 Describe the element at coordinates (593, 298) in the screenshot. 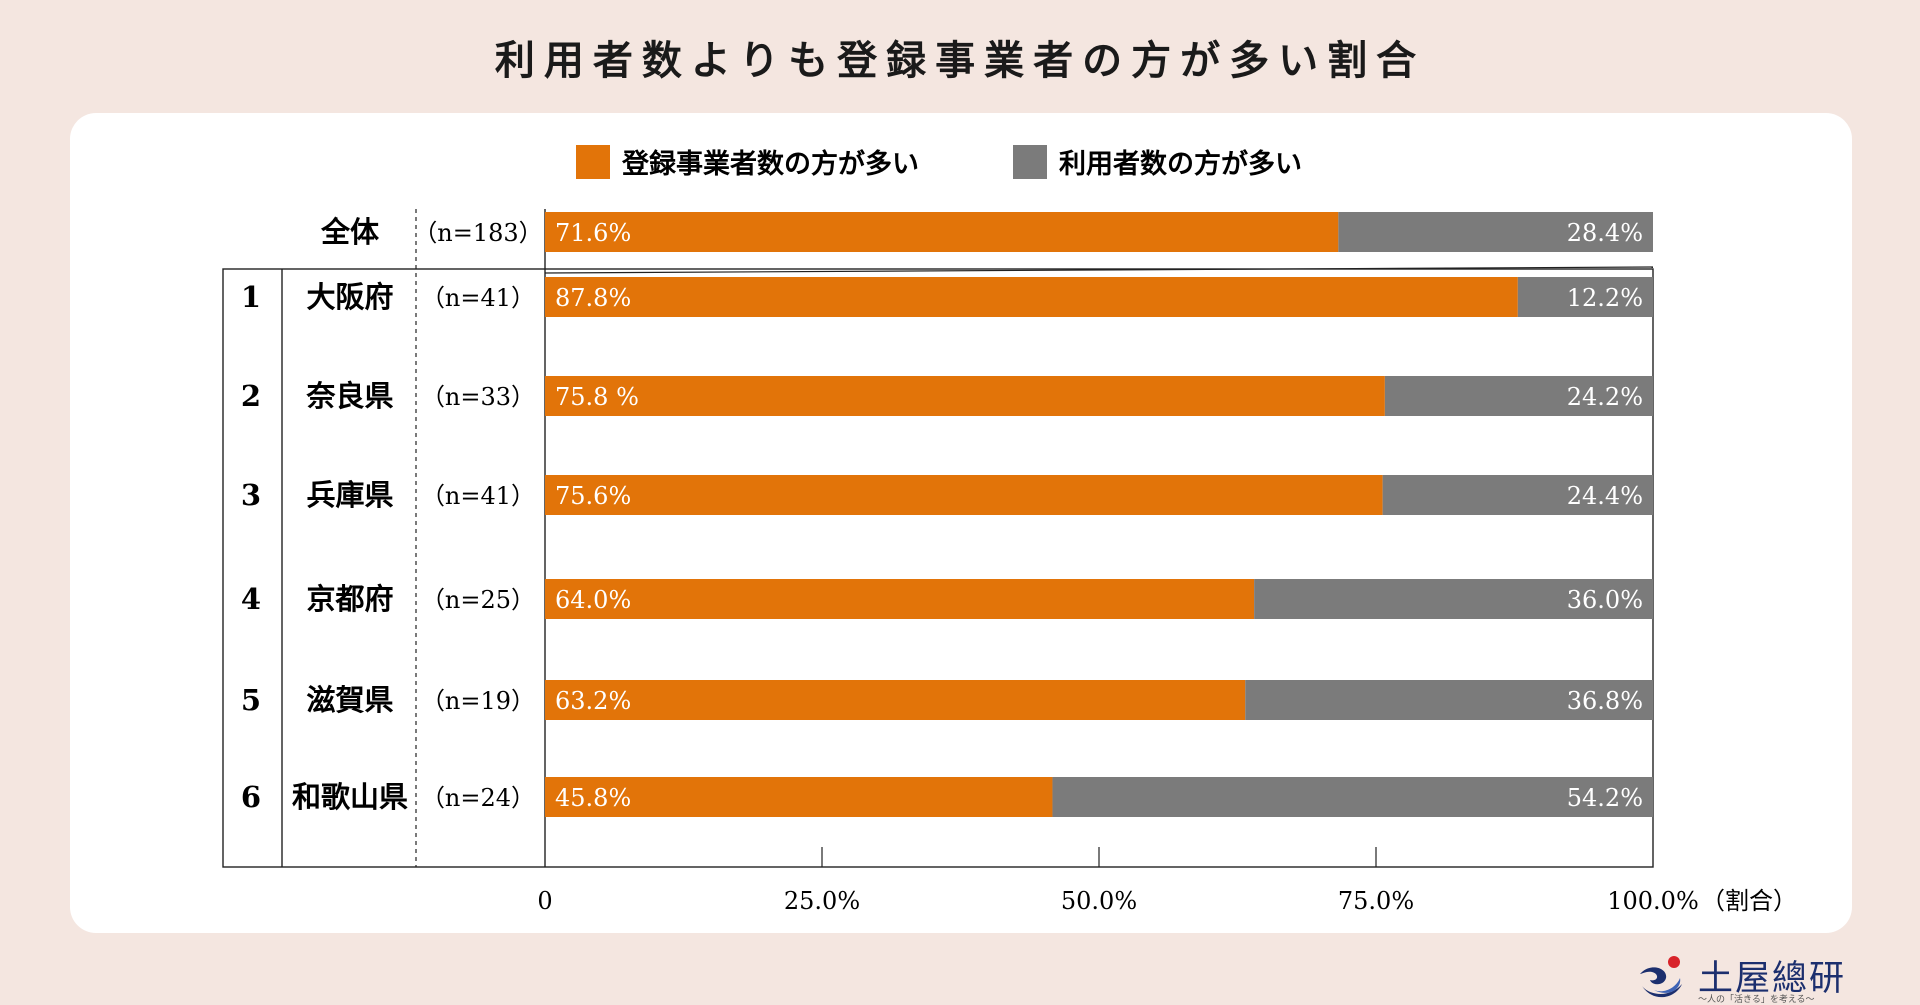

I see `bar-label-registered: 87.8%` at that location.